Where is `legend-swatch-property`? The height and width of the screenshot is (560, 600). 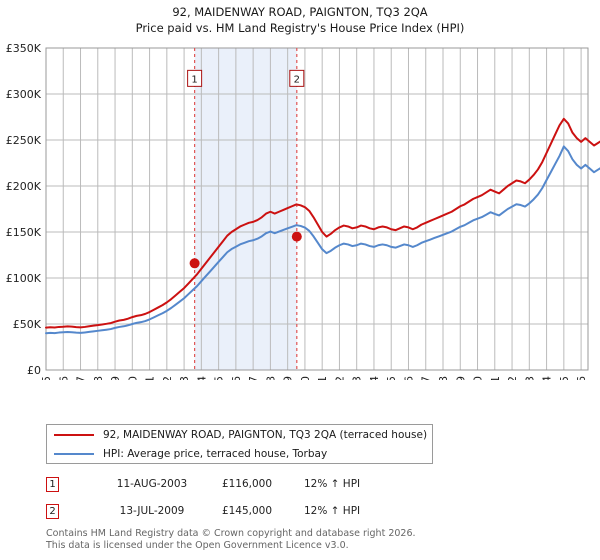 legend-swatch-property is located at coordinates (74, 434).